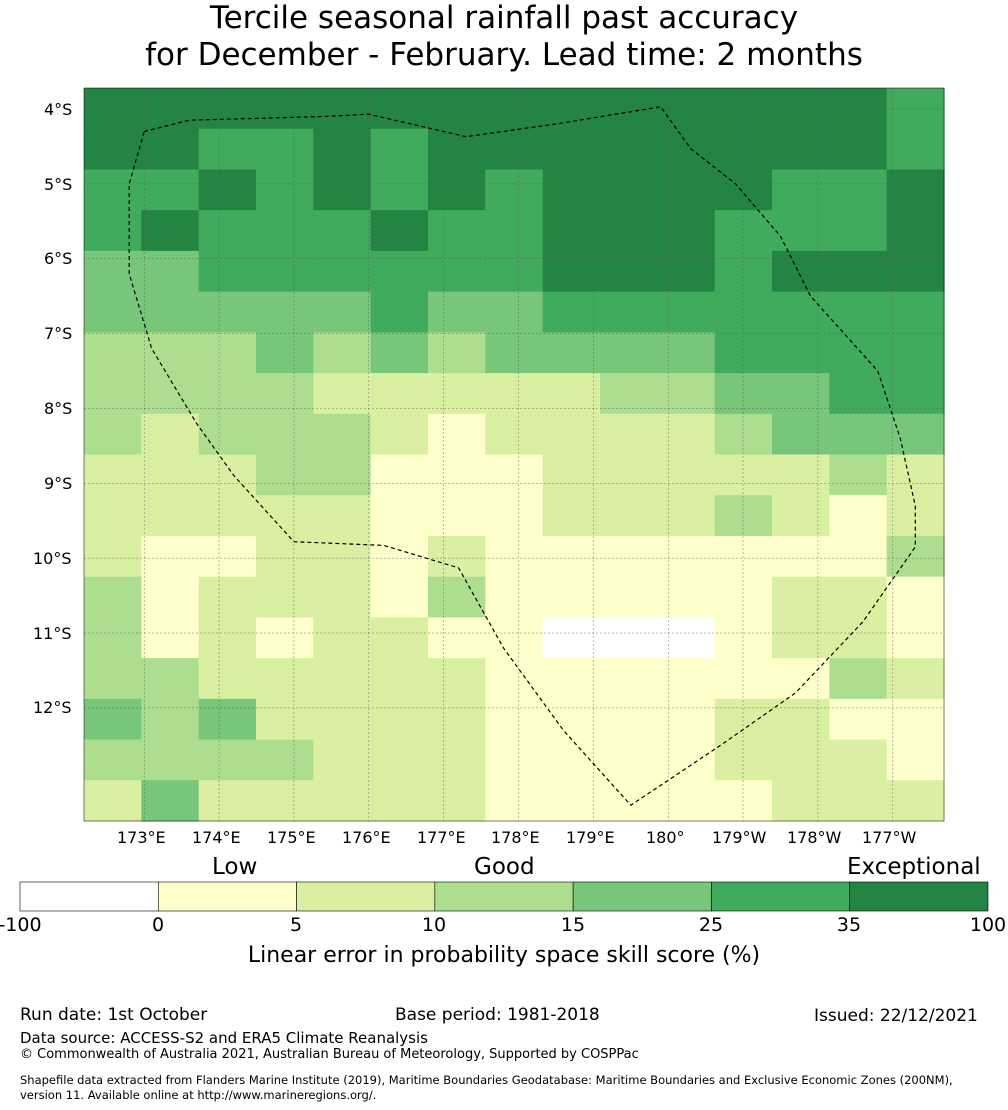 The height and width of the screenshot is (1110, 1008). I want to click on colorbar-tick: 35, so click(849, 925).